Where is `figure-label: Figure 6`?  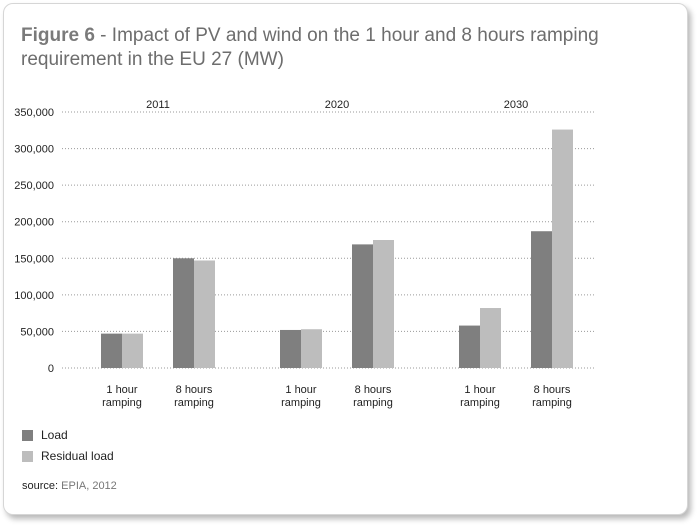 figure-label: Figure 6 is located at coordinates (58, 35).